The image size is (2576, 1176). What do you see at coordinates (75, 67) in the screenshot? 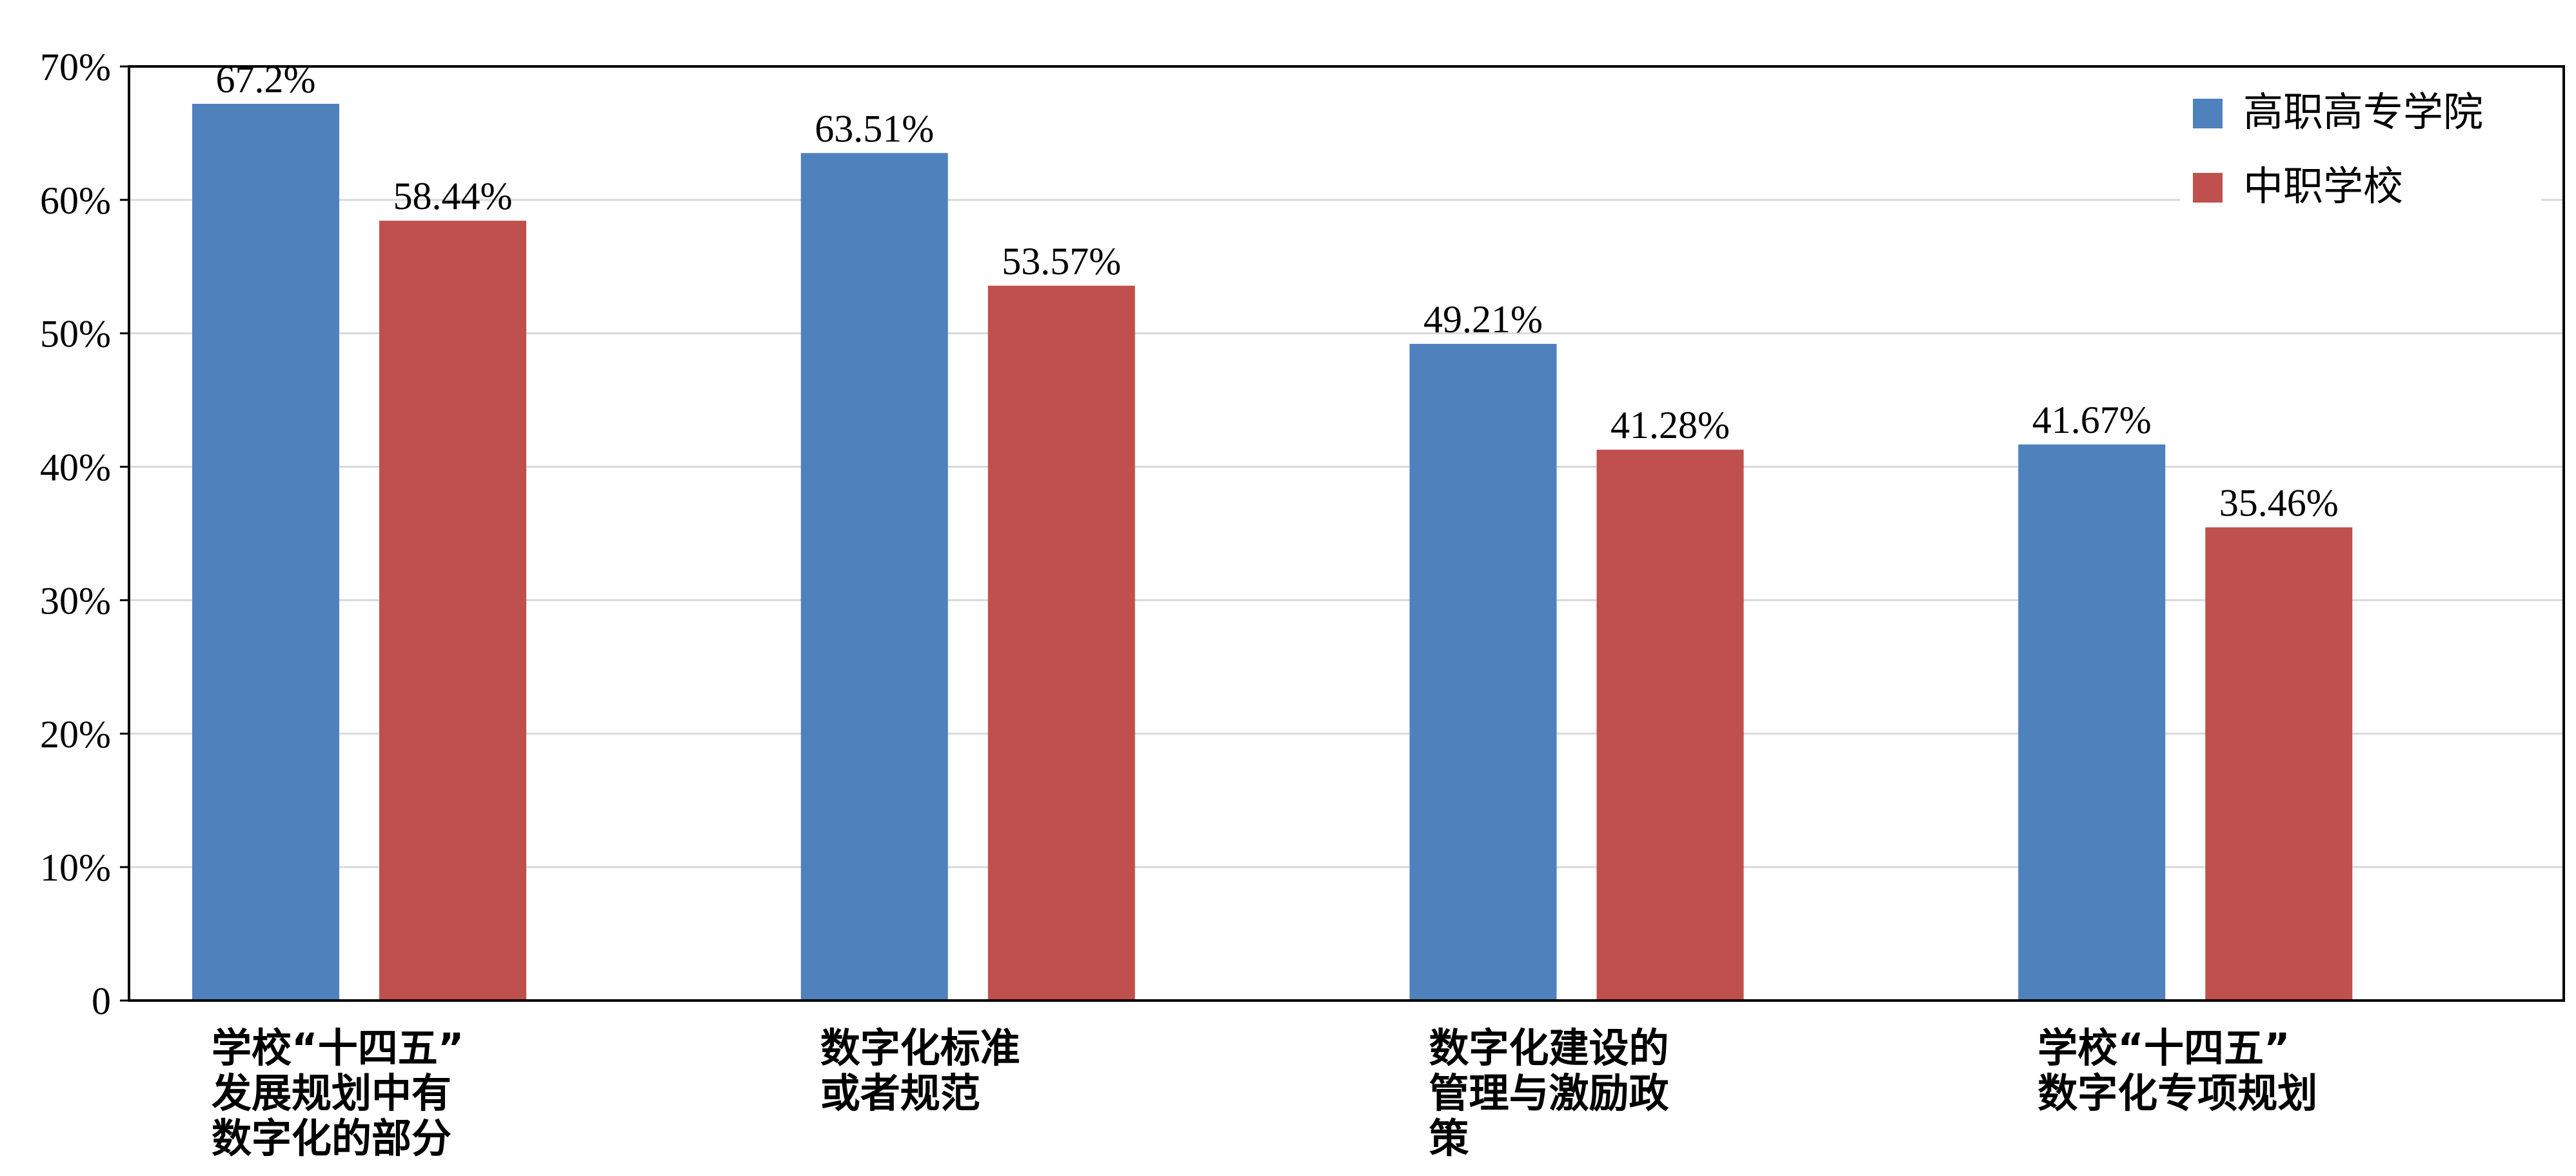
I see `y-tick-label: 70%` at bounding box center [75, 67].